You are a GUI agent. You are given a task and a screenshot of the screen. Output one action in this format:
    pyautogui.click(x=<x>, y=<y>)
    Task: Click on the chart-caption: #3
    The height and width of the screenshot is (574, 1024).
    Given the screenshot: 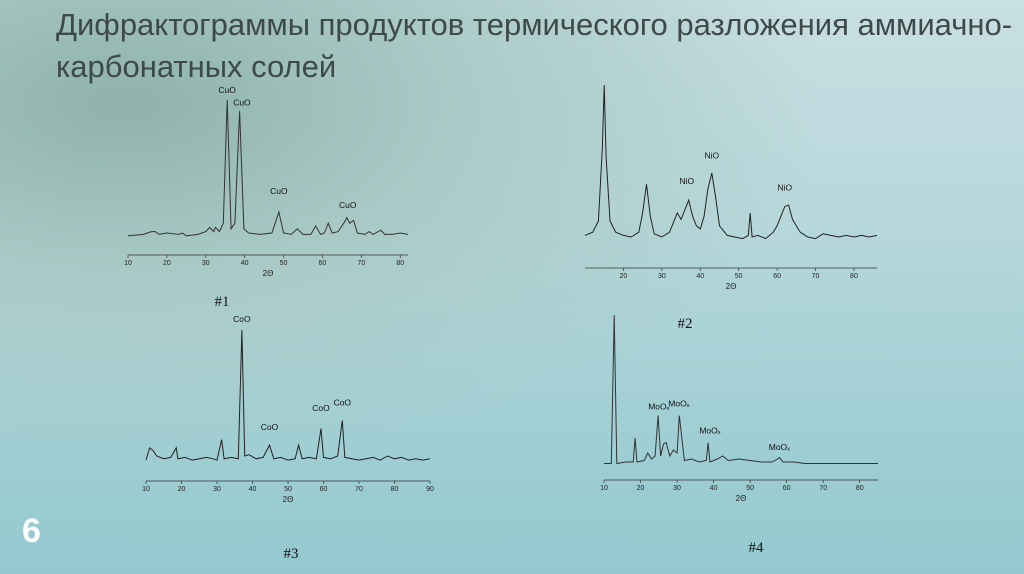 What is the action you would take?
    pyautogui.click(x=291, y=554)
    